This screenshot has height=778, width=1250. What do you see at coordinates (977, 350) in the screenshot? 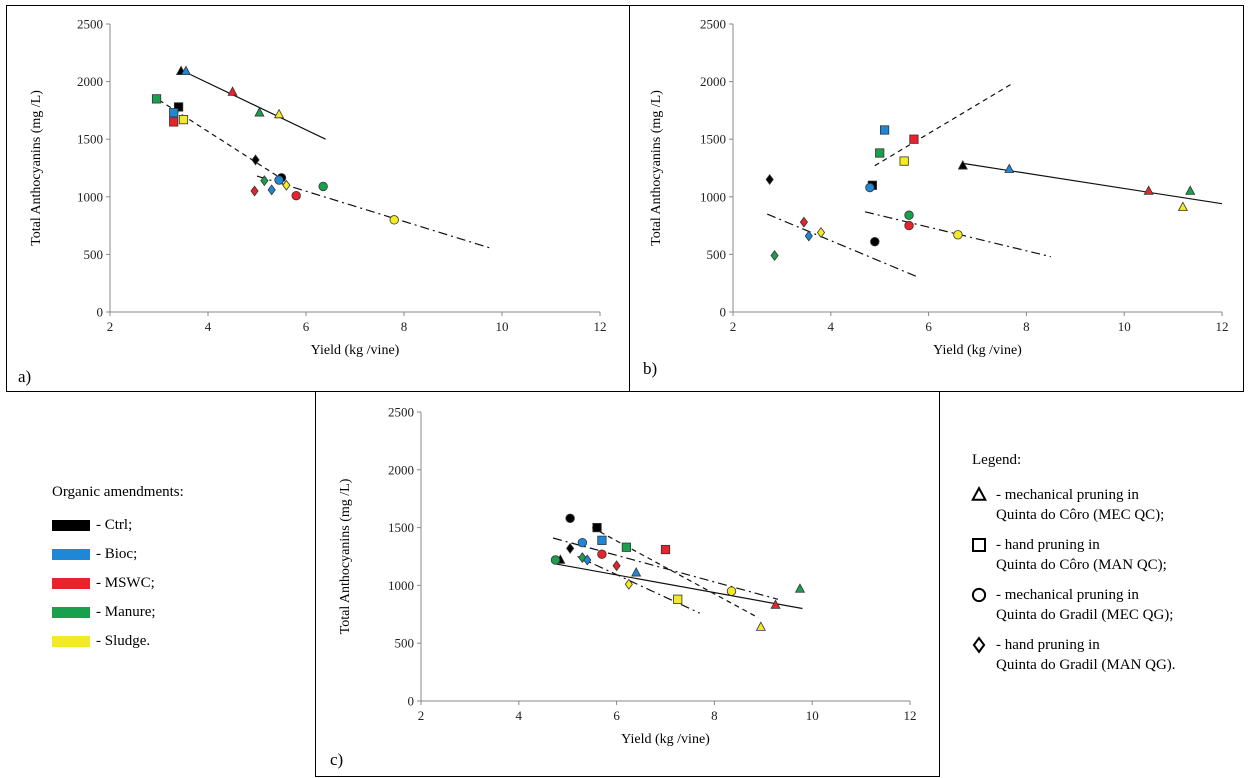
I see `chart-b-x-label: Yield (kg /vine)` at bounding box center [977, 350].